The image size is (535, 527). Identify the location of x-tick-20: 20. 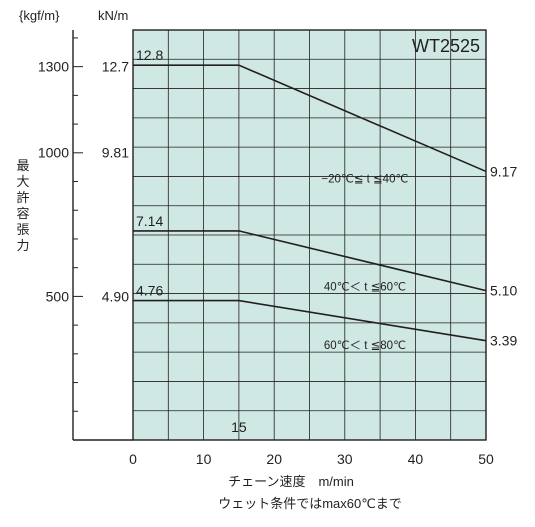
(274, 459).